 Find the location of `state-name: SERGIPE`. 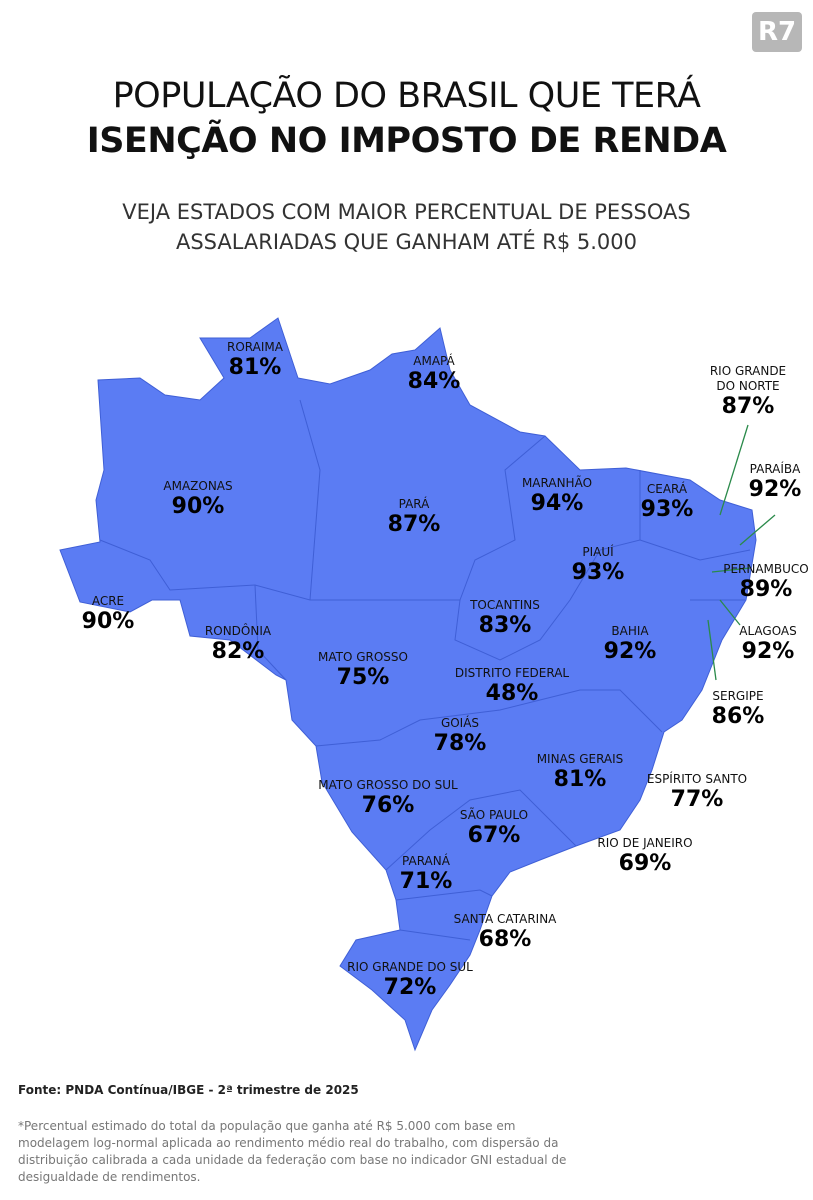

state-name: SERGIPE is located at coordinates (738, 696).